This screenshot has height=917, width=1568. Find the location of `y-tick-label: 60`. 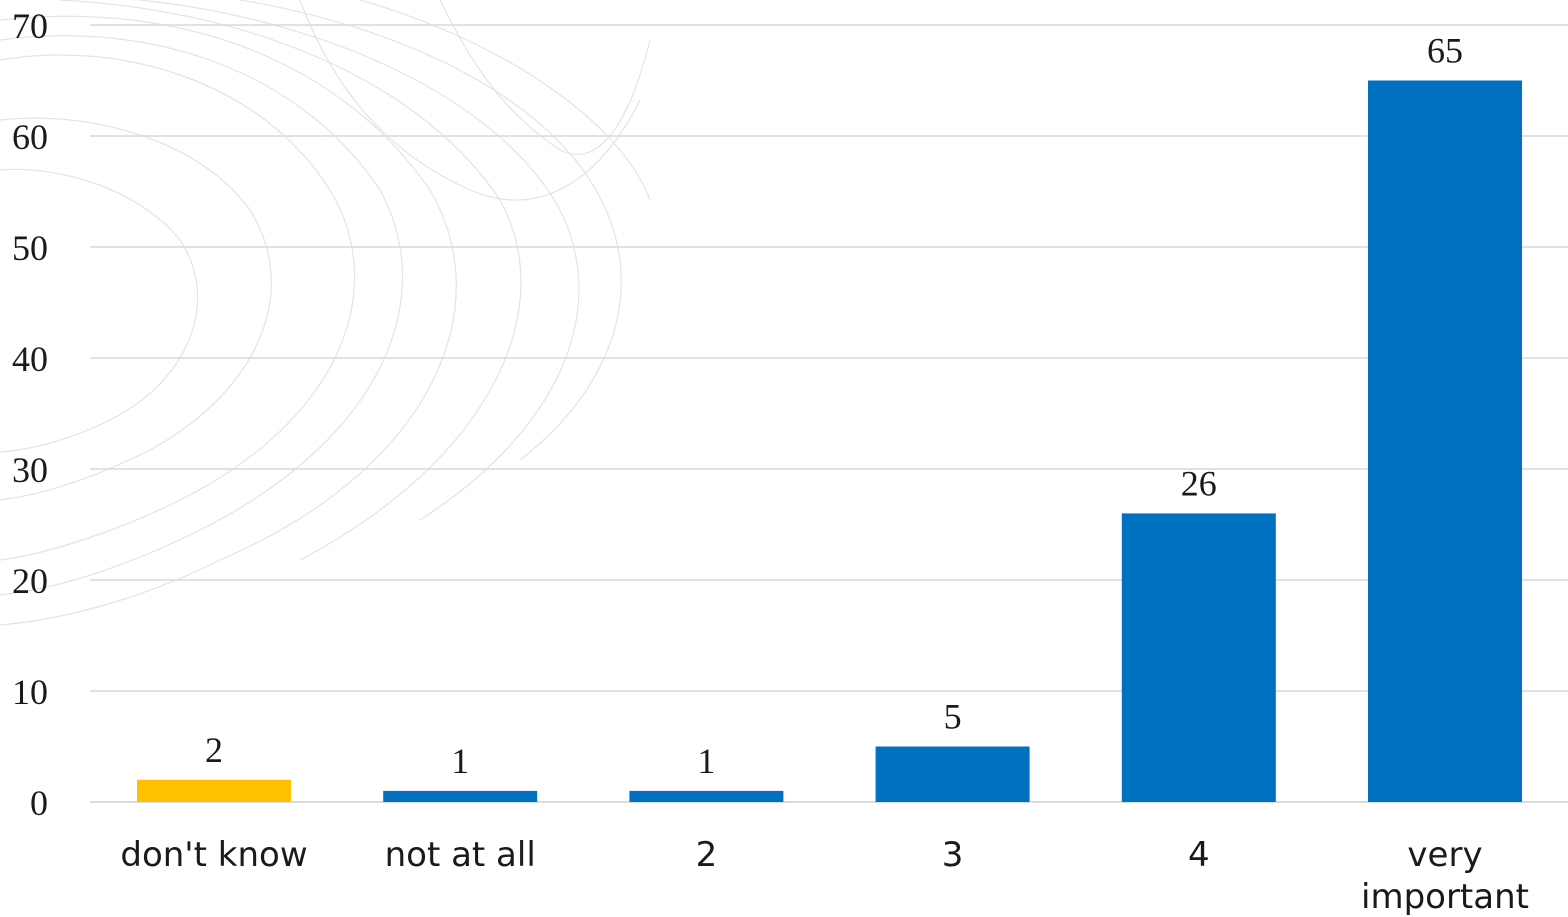

y-tick-label: 60 is located at coordinates (30, 137).